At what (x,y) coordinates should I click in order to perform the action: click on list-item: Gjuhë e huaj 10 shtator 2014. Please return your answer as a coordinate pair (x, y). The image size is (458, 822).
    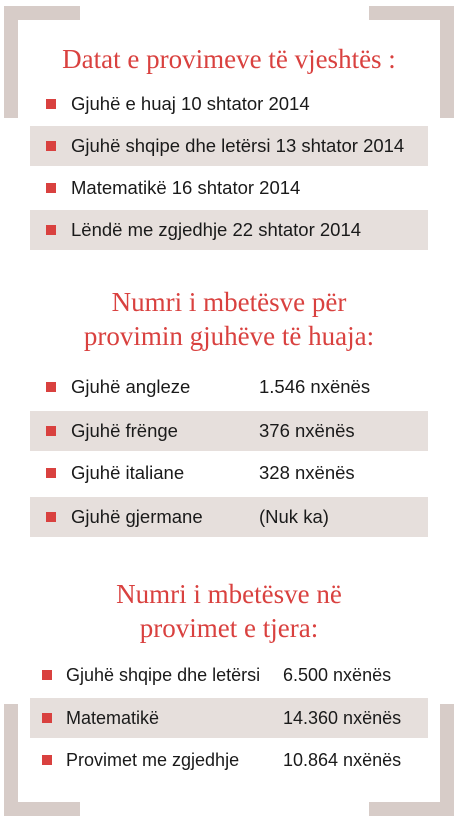
    Looking at the image, I should click on (229, 104).